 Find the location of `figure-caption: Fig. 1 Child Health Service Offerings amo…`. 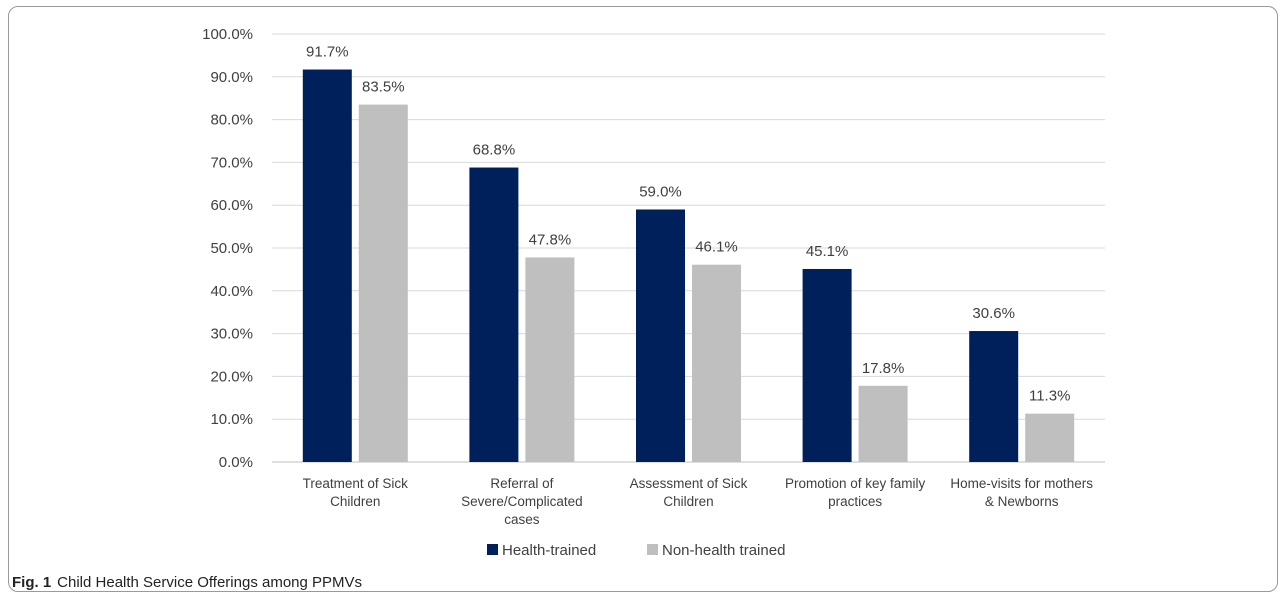

figure-caption: Fig. 1 Child Health Service Offerings amo… is located at coordinates (187, 582).